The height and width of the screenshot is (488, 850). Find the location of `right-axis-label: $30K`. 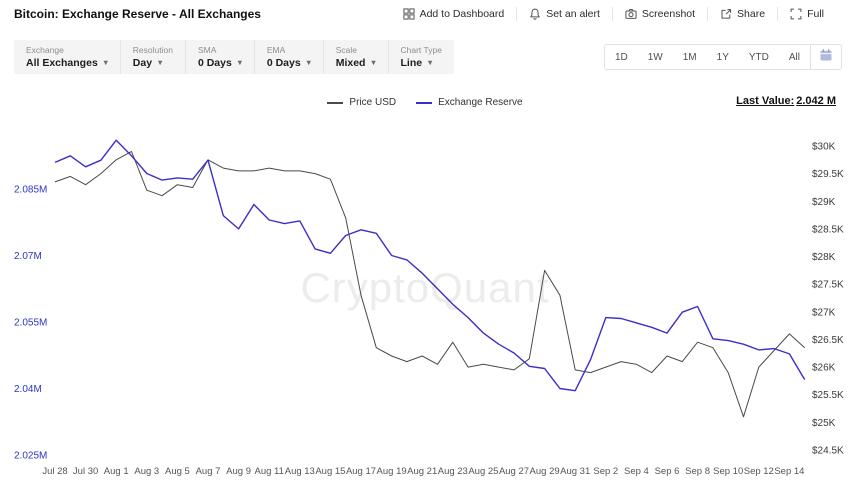

right-axis-label: $30K is located at coordinates (824, 147).